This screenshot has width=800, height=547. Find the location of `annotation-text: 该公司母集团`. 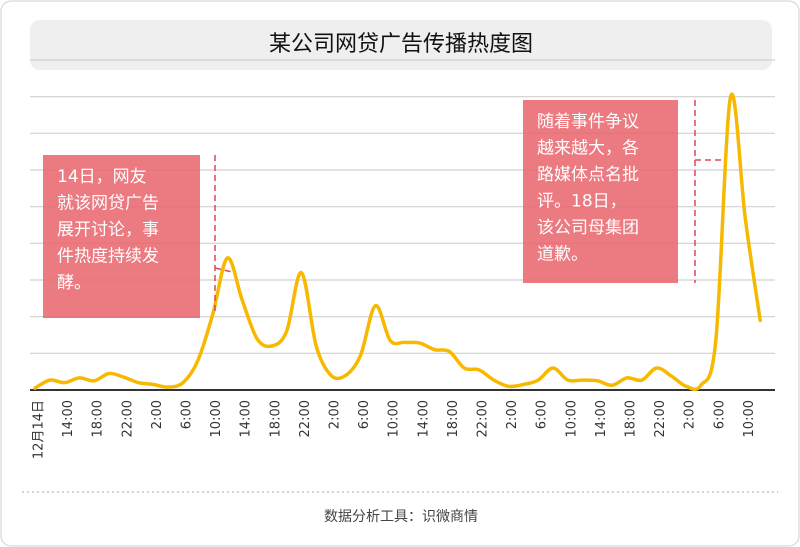

annotation-text: 该公司母集团 is located at coordinates (588, 228).